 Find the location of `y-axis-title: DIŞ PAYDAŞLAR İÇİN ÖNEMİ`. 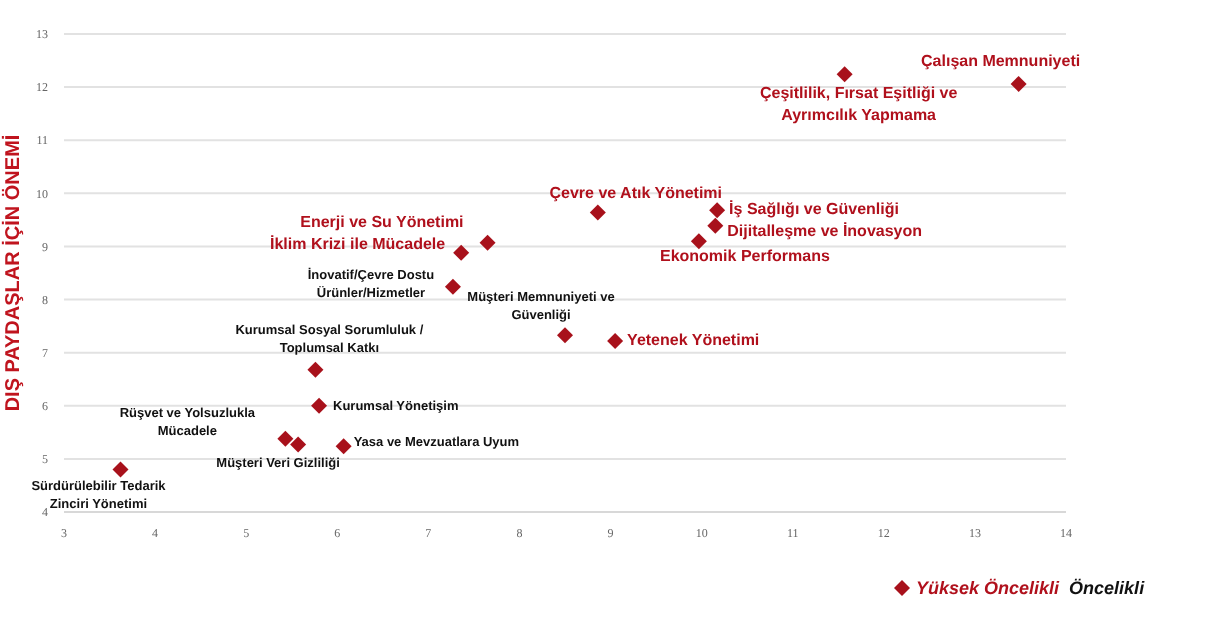

y-axis-title: DIŞ PAYDAŞLAR İÇİN ÖNEMİ is located at coordinates (13, 273).